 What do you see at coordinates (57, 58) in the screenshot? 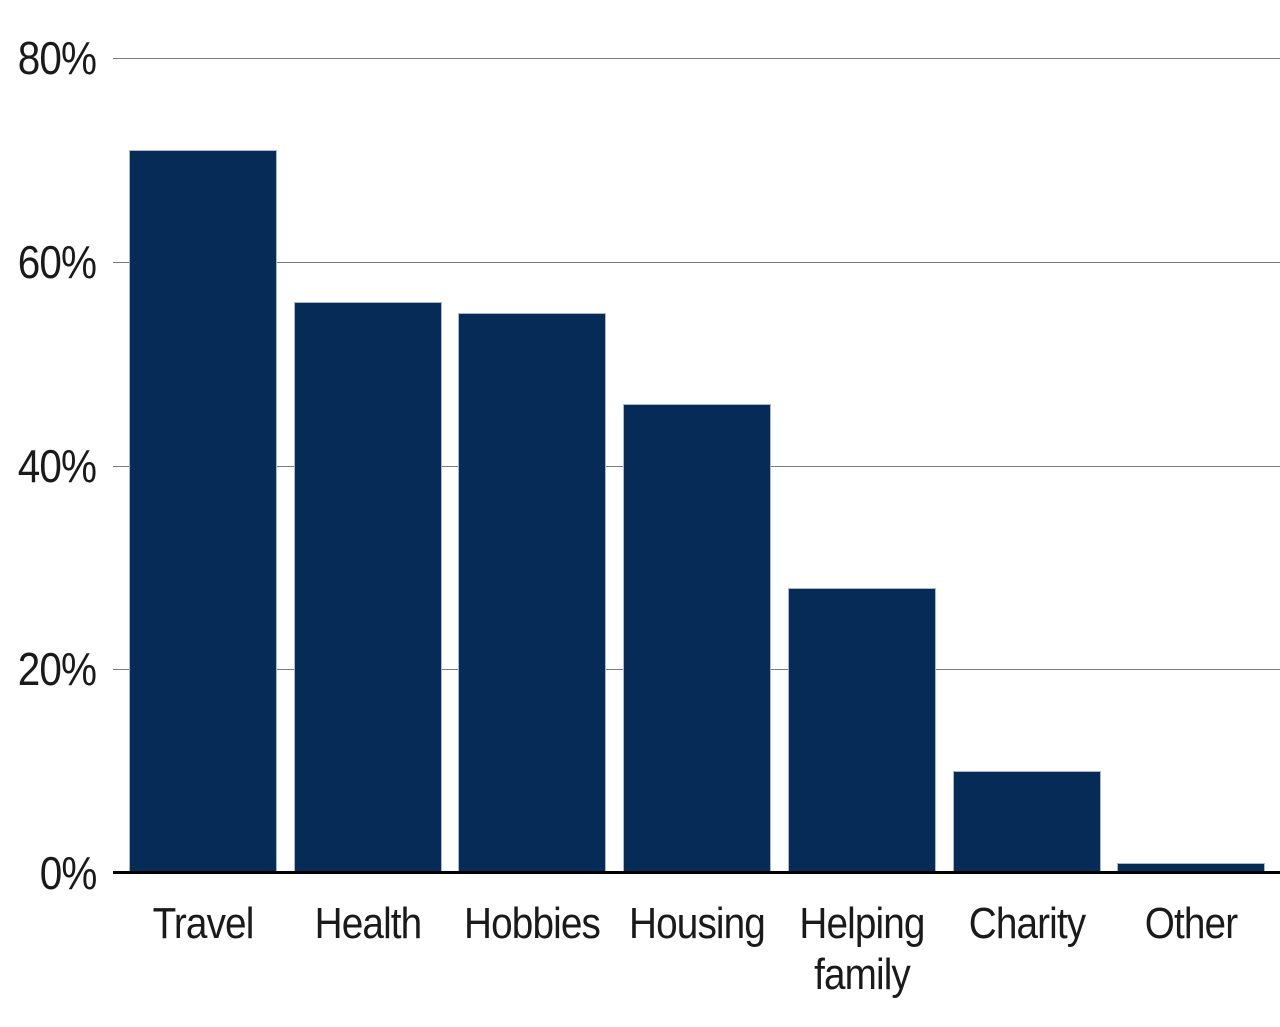
I see `y-tick-label-80: 80%` at bounding box center [57, 58].